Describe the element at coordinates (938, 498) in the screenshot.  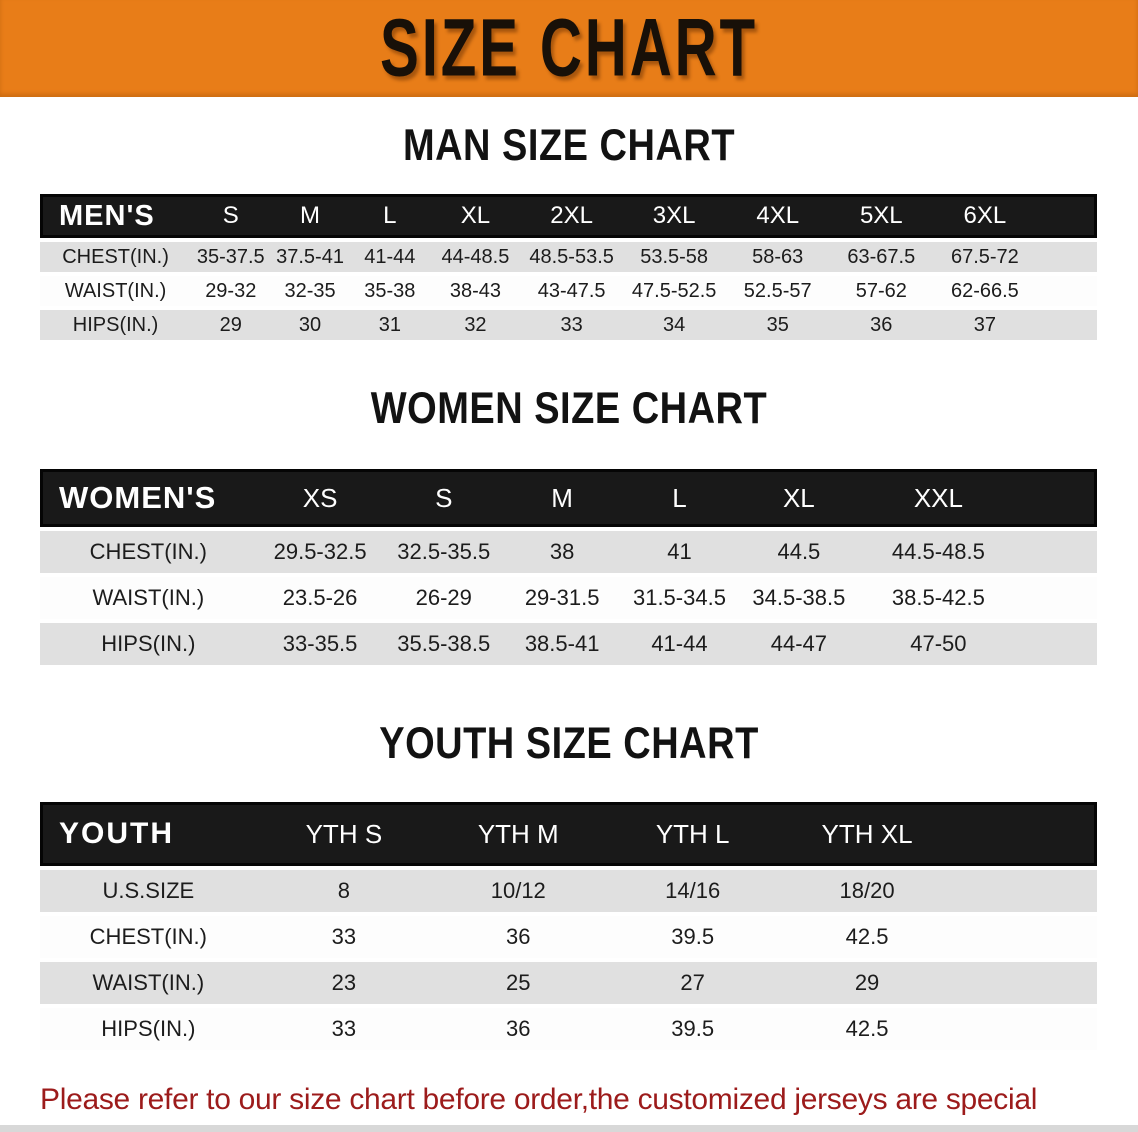
I see `size-column-header: XXL` at that location.